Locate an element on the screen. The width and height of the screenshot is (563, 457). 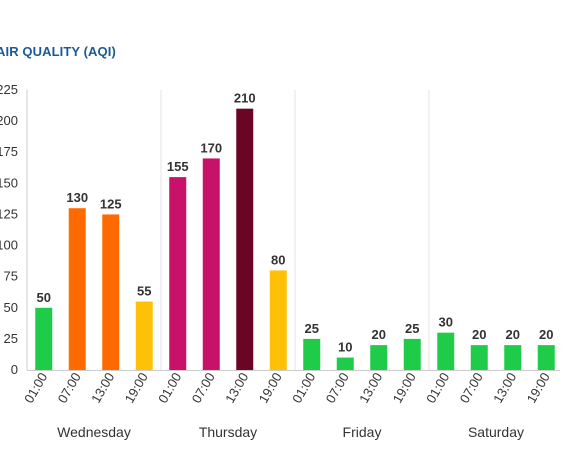
y-tick-label: 175 is located at coordinates (9, 151).